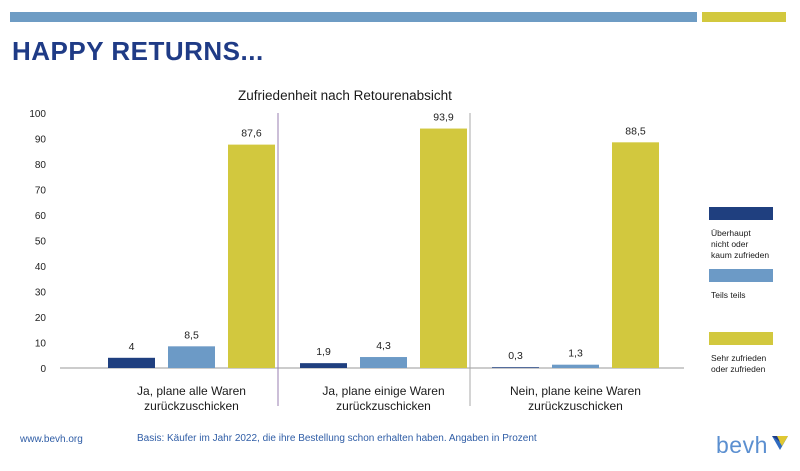 The height and width of the screenshot is (471, 800). I want to click on y-tick-label: 70, so click(41, 191).